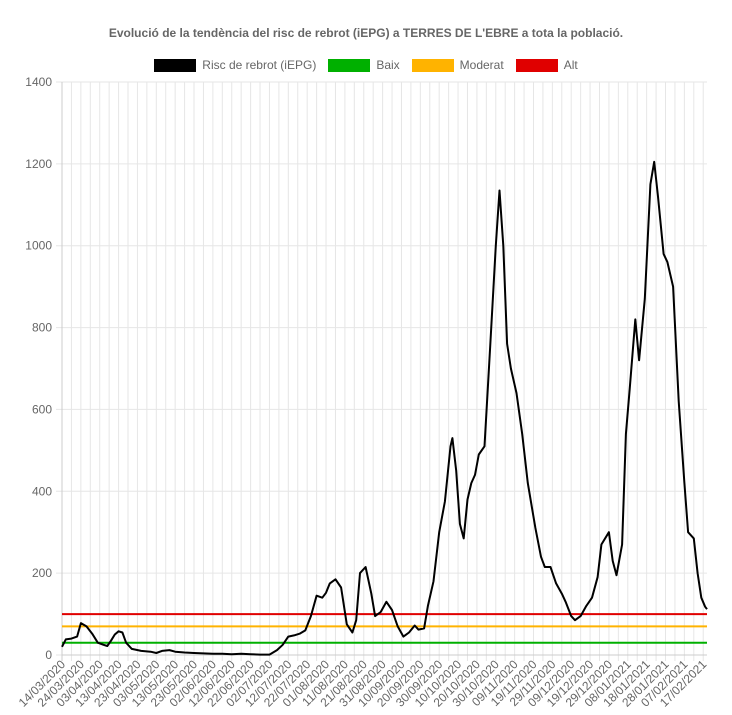 Image resolution: width=732 pixels, height=715 pixels. What do you see at coordinates (42, 328) in the screenshot?
I see `y-tick-label: 800` at bounding box center [42, 328].